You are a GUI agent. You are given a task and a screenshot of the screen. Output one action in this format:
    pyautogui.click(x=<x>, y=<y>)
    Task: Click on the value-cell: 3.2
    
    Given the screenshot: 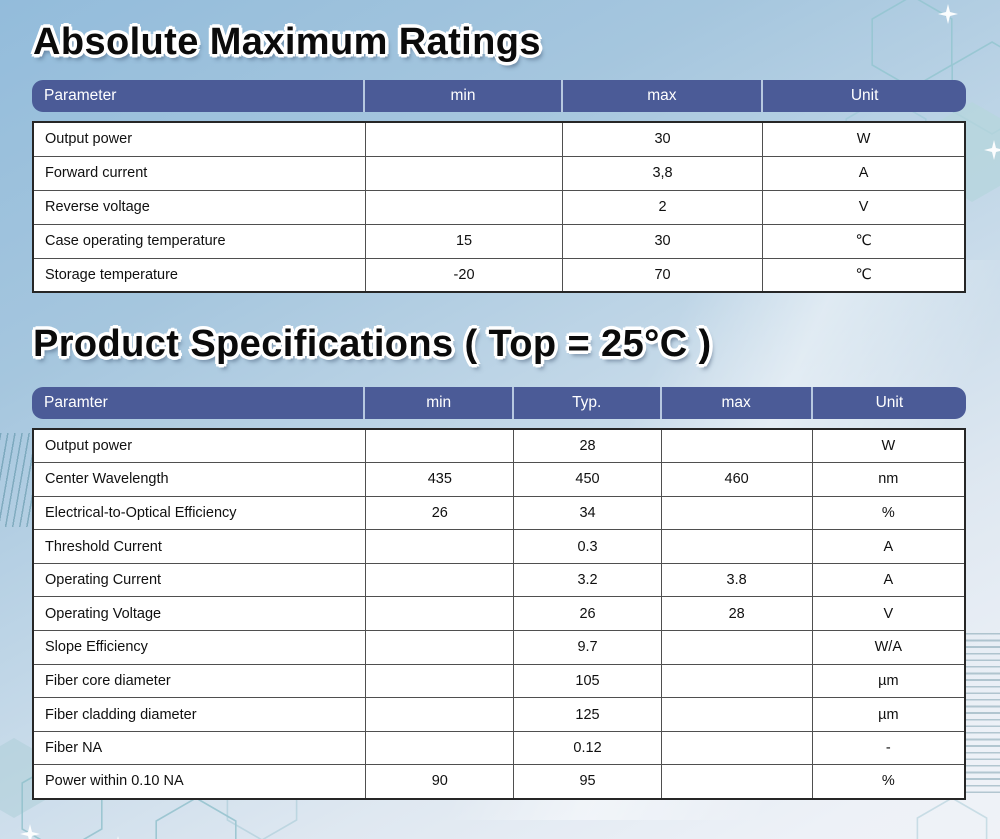 What is the action you would take?
    pyautogui.click(x=587, y=580)
    